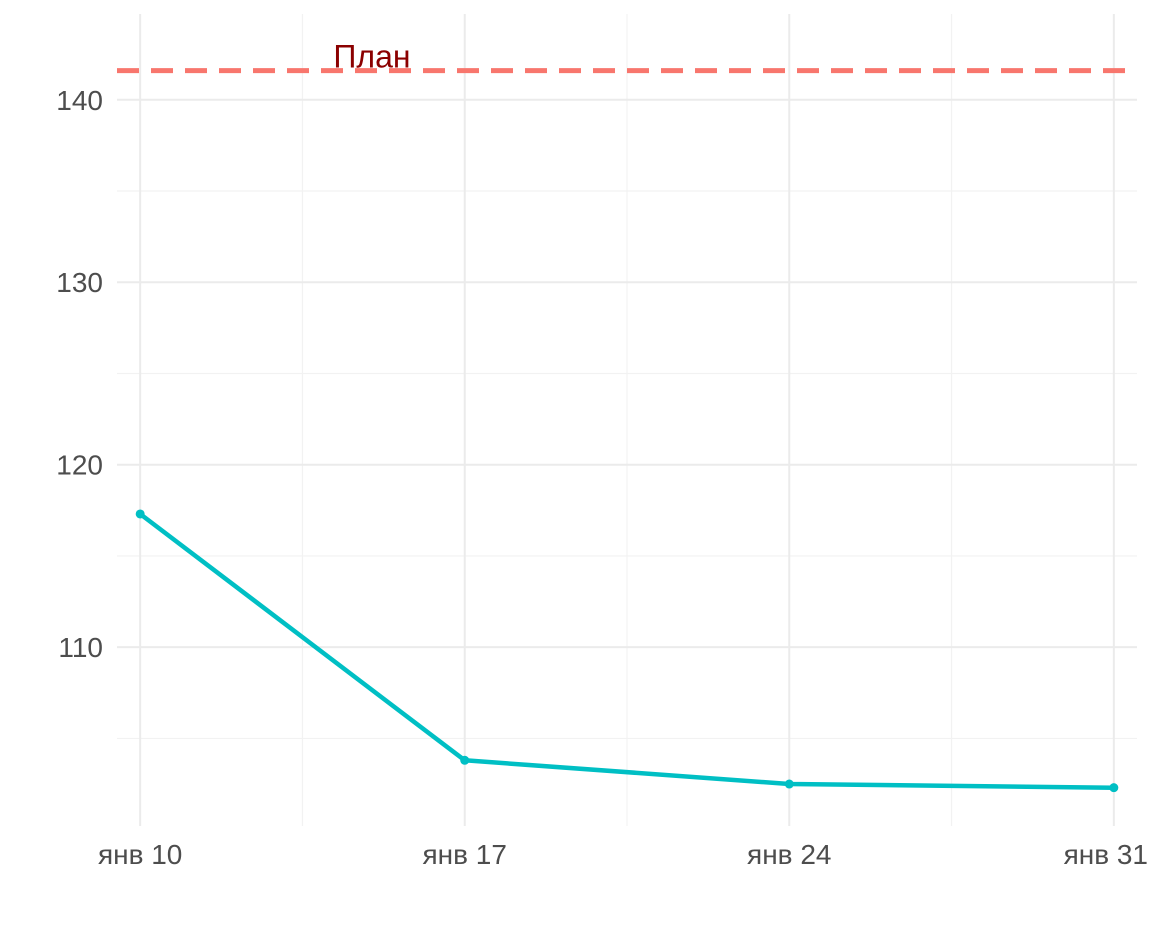 Image resolution: width=1152 pixels, height=926 pixels. Describe the element at coordinates (79, 465) in the screenshot. I see `y-tick-label: 120` at that location.